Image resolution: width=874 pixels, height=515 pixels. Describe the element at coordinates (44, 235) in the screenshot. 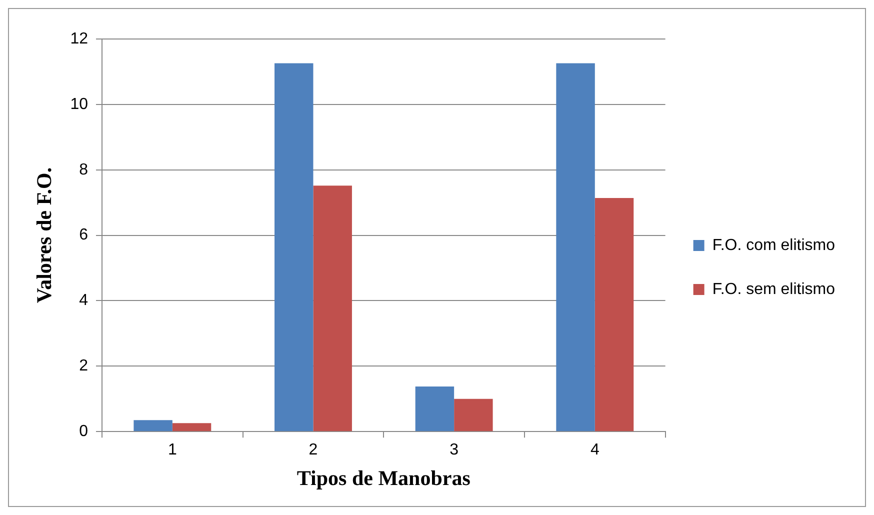

I see `y-axis-title: Valores de F.O.` at that location.